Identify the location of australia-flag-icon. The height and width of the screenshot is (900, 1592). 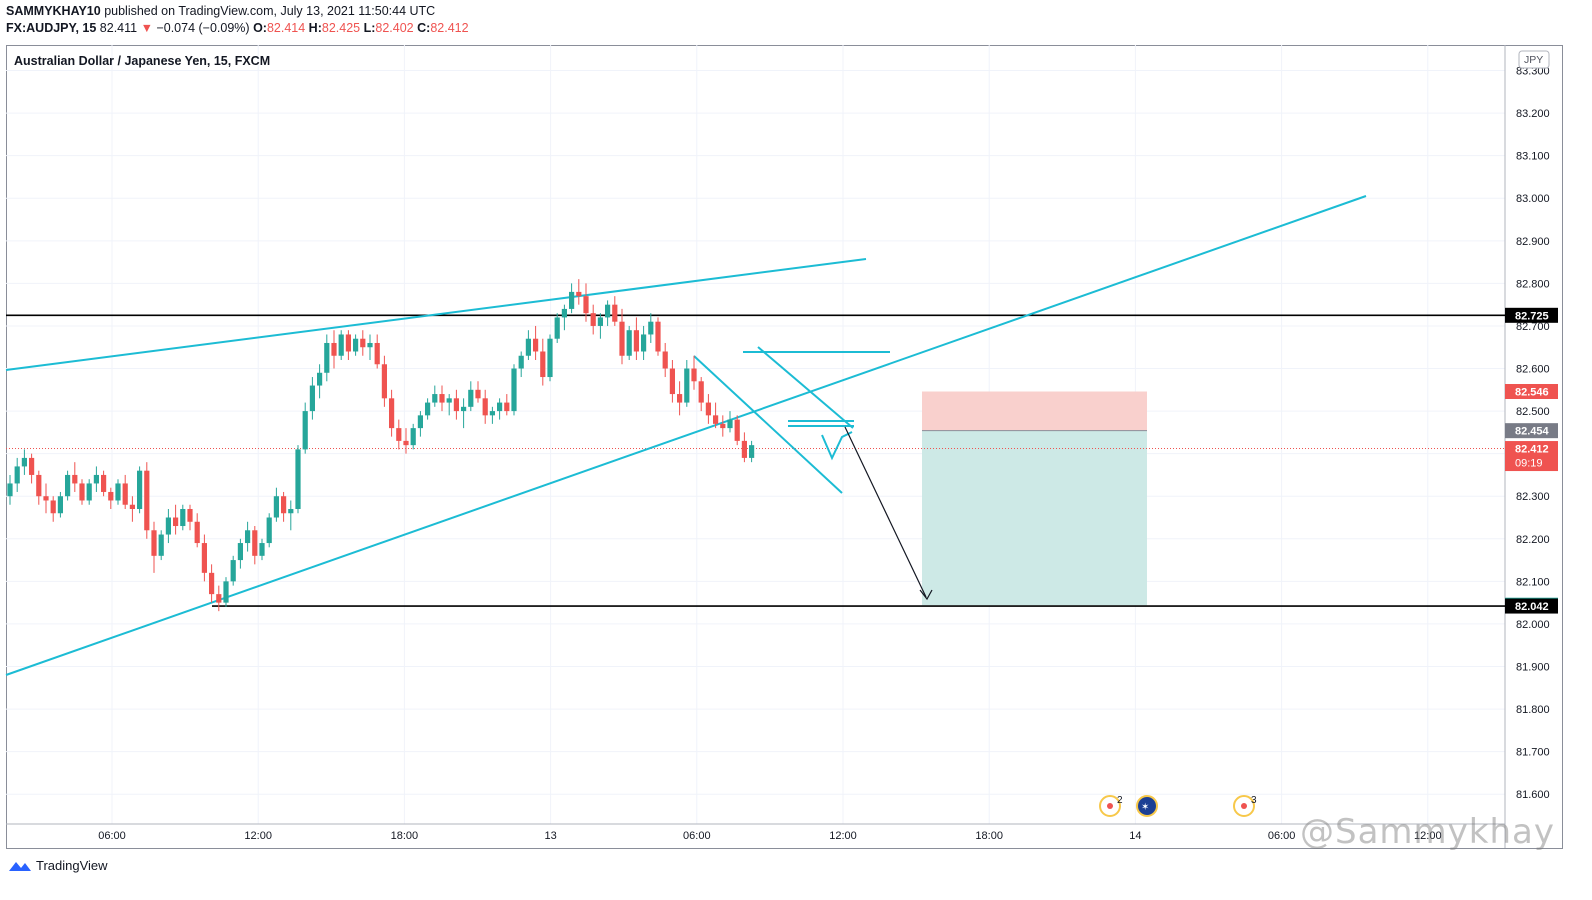
(1147, 806).